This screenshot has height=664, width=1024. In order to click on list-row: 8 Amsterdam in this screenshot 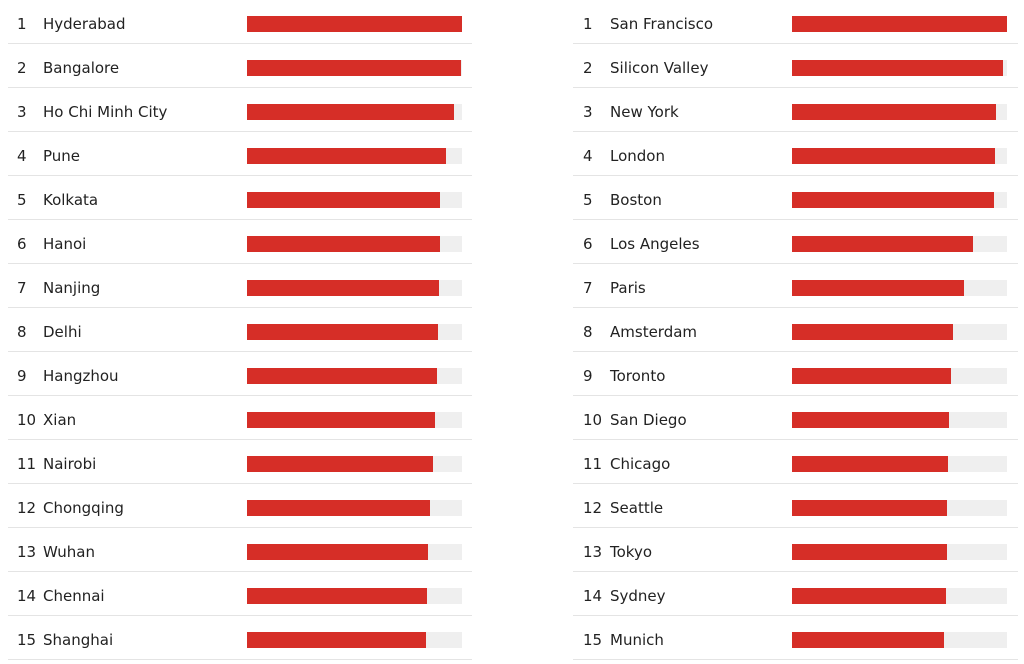, I will do `click(795, 330)`.